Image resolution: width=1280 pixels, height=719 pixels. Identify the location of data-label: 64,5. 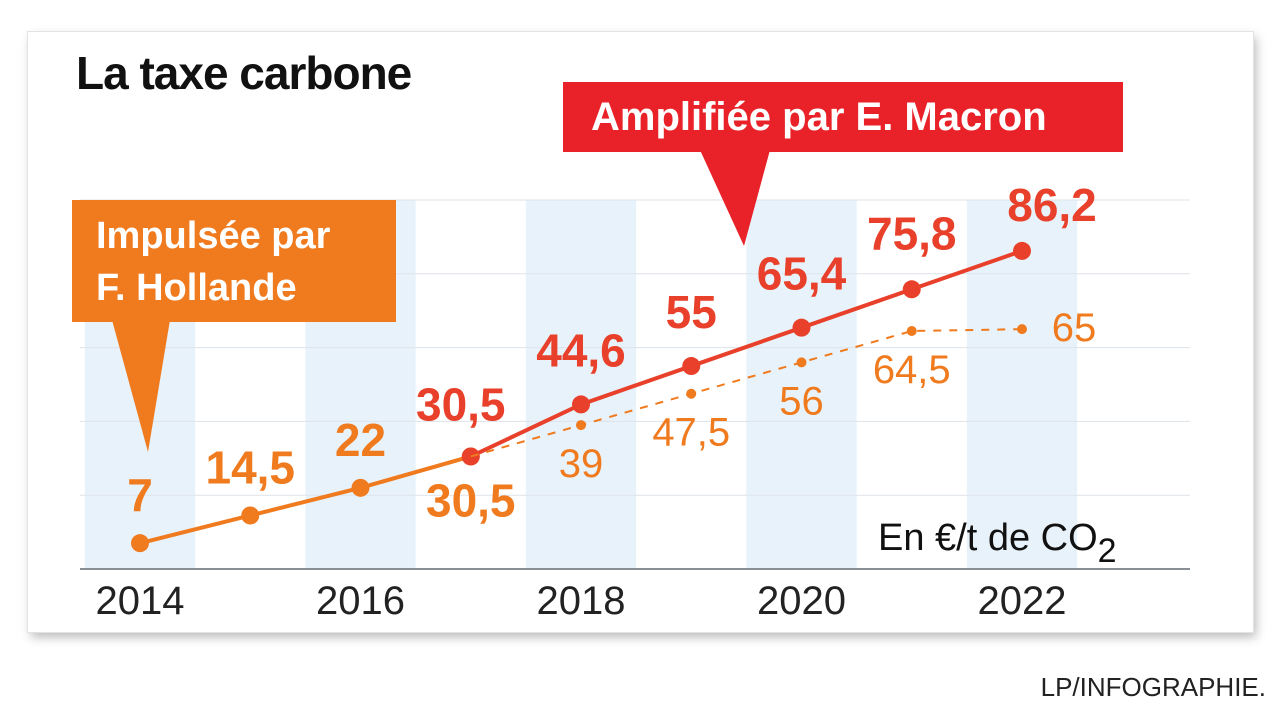
(912, 370).